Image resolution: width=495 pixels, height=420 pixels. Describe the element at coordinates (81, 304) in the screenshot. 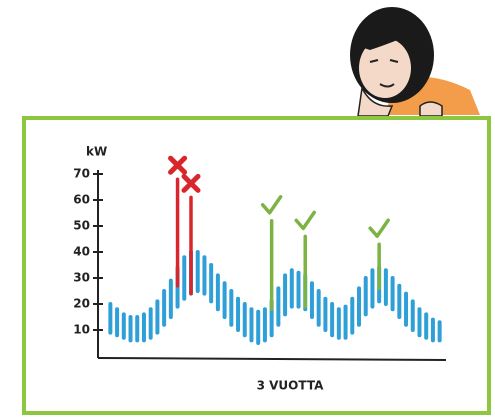

I see `y-tick-label: 20` at that location.